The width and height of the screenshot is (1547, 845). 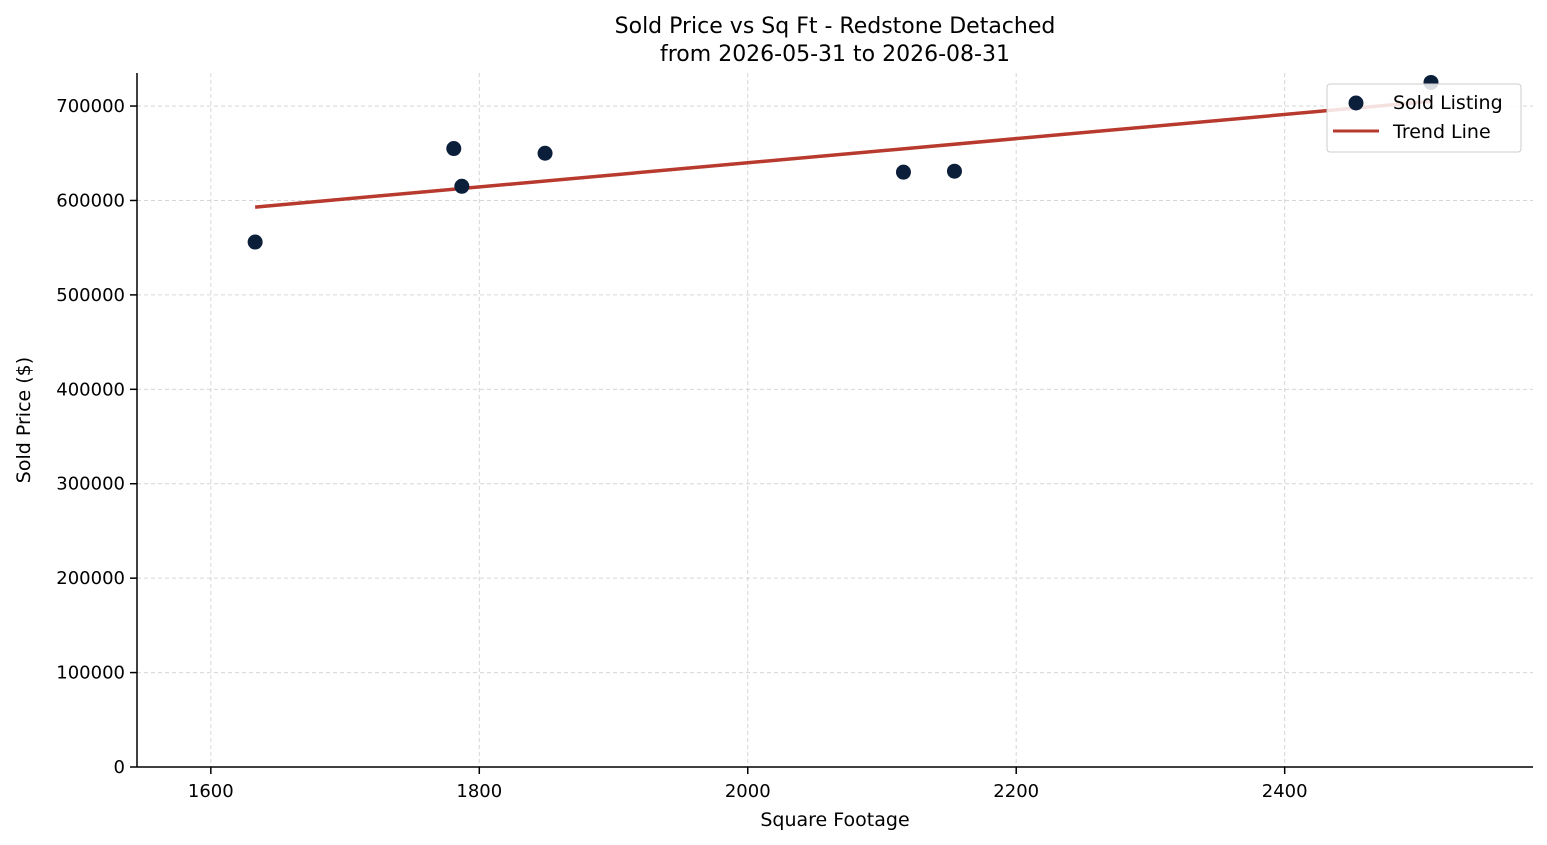 What do you see at coordinates (1016, 791) in the screenshot?
I see `x-tick-label: 2200` at bounding box center [1016, 791].